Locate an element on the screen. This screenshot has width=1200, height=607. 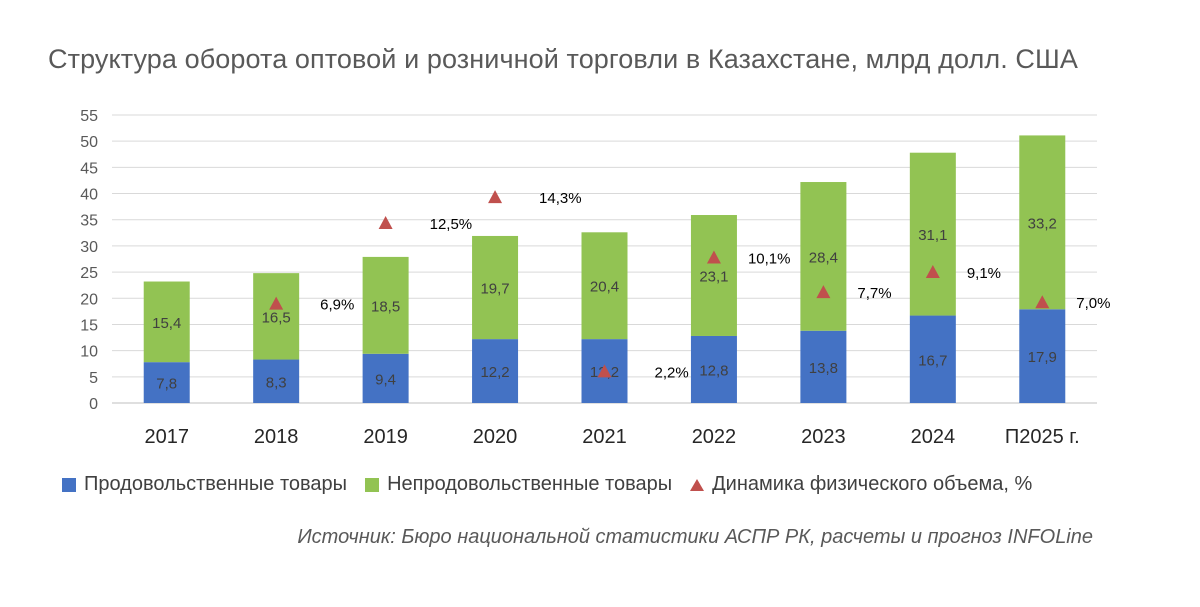
bar-label-nonfood: 19,7 is located at coordinates (494, 289).